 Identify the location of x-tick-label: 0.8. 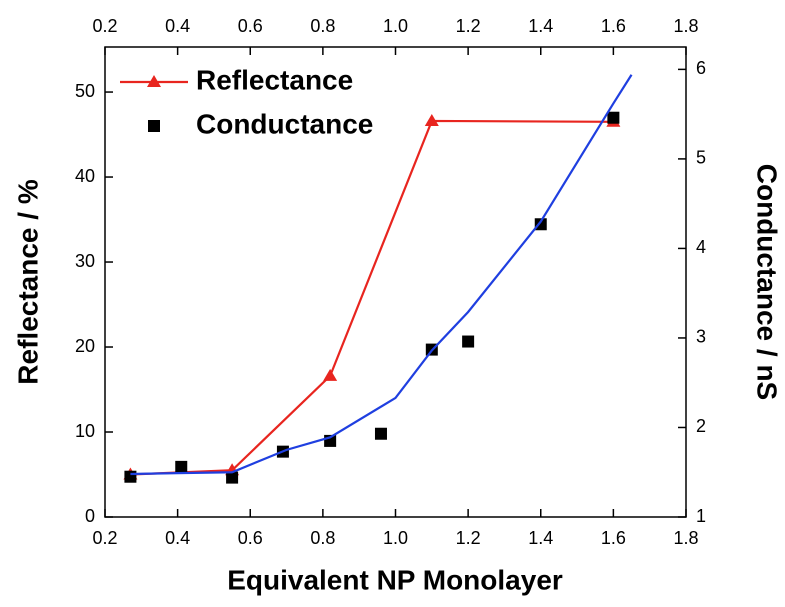
(322, 538).